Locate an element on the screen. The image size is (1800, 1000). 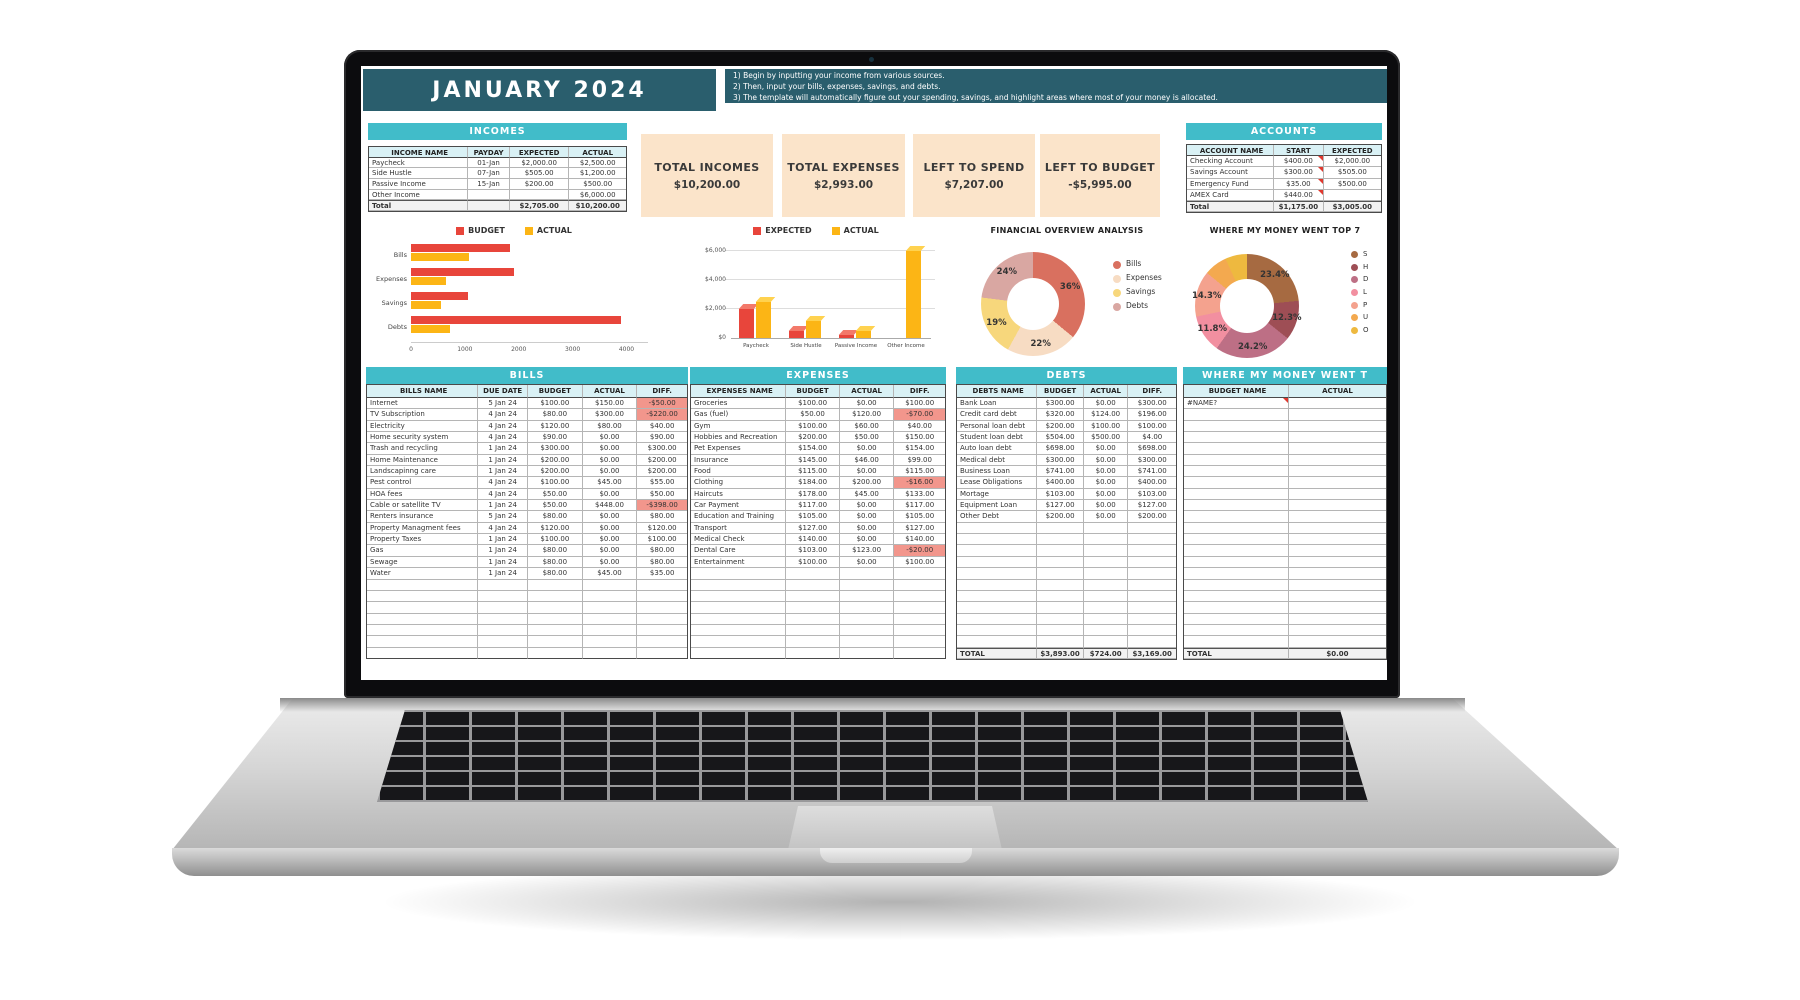
table-row: Internet 5 Jan 24 $100.00 $150.00 -$50.00 is located at coordinates (527, 404).